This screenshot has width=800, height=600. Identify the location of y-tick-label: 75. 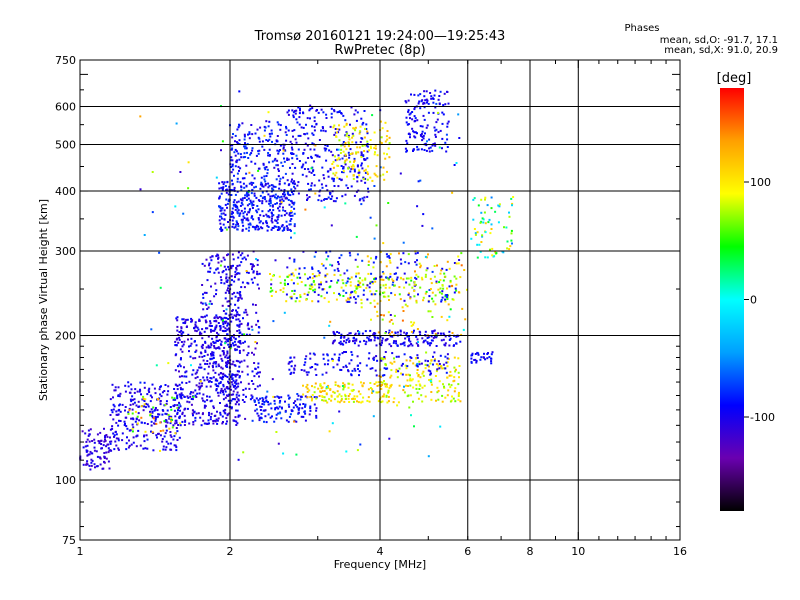
(69, 540).